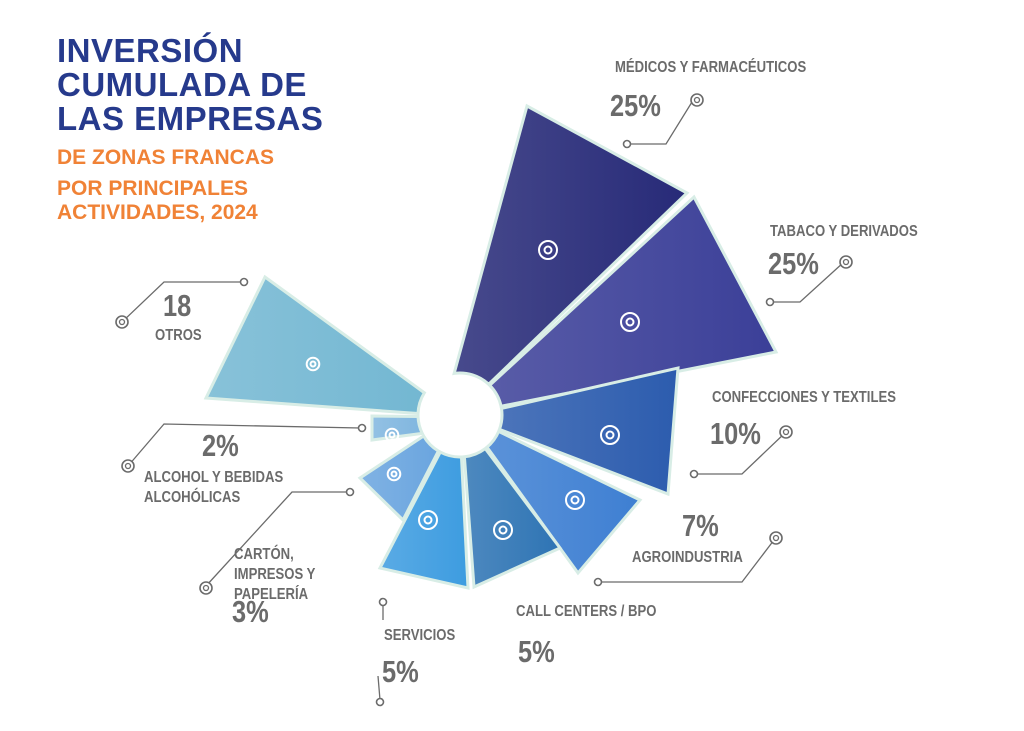  What do you see at coordinates (804, 397) in the screenshot?
I see `label-name-confecciones: CONFECCIONES Y TEXTILES` at bounding box center [804, 397].